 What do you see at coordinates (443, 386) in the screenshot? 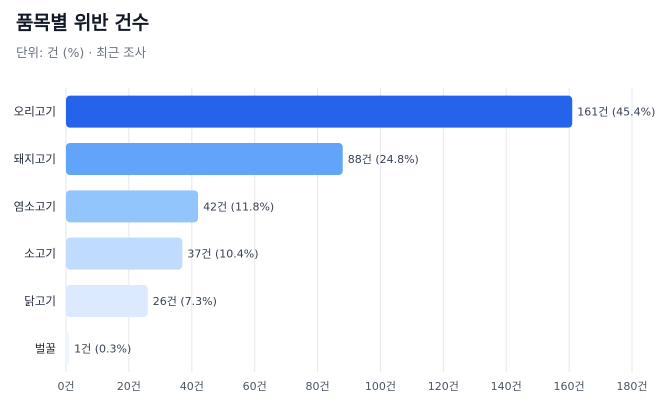
I see `x-tick-label: 120건` at bounding box center [443, 386].